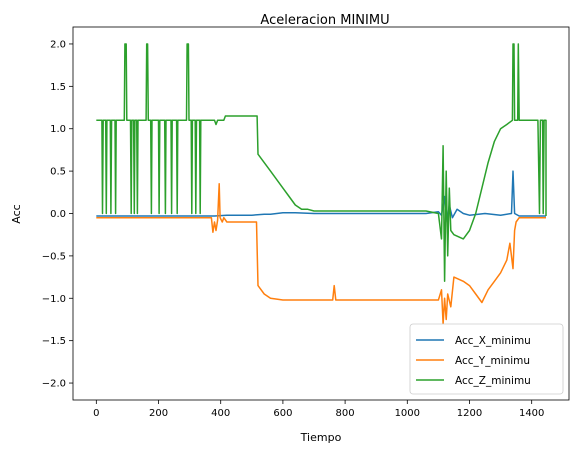 This screenshot has width=578, height=455. What do you see at coordinates (58, 87) in the screenshot?
I see `y-tick-label: 1.5` at bounding box center [58, 87].